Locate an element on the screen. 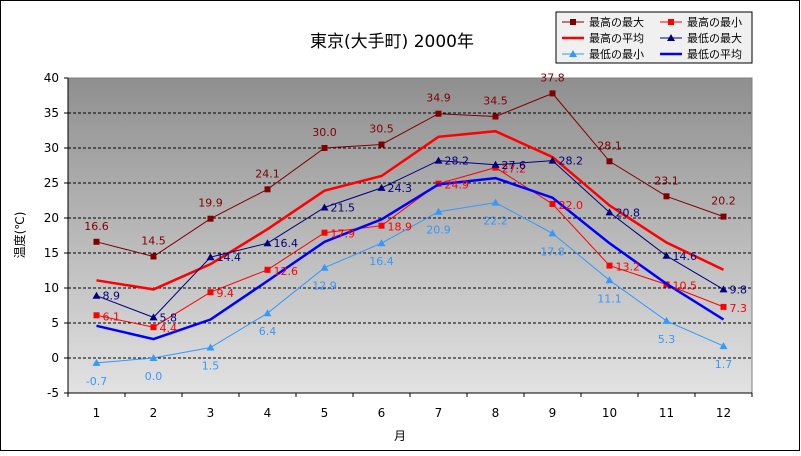  data-label: 12.6 is located at coordinates (286, 271).